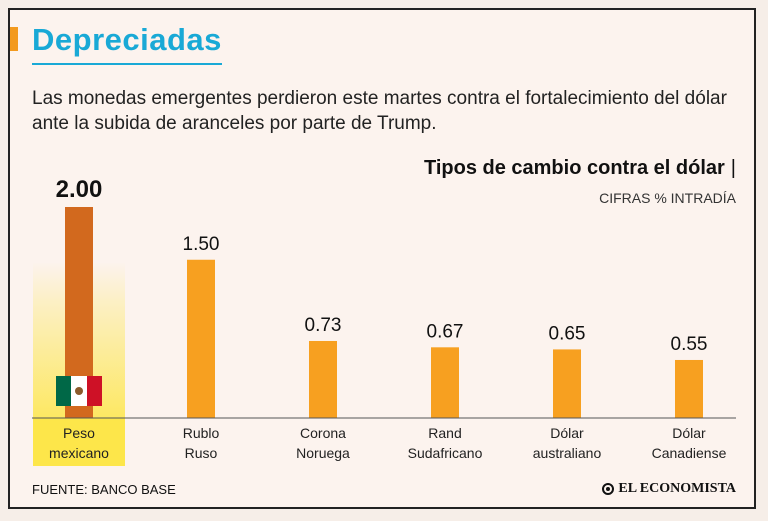 This screenshot has width=768, height=521. Describe the element at coordinates (445, 453) in the screenshot. I see `category-label-3-1: Sudafricano` at that location.